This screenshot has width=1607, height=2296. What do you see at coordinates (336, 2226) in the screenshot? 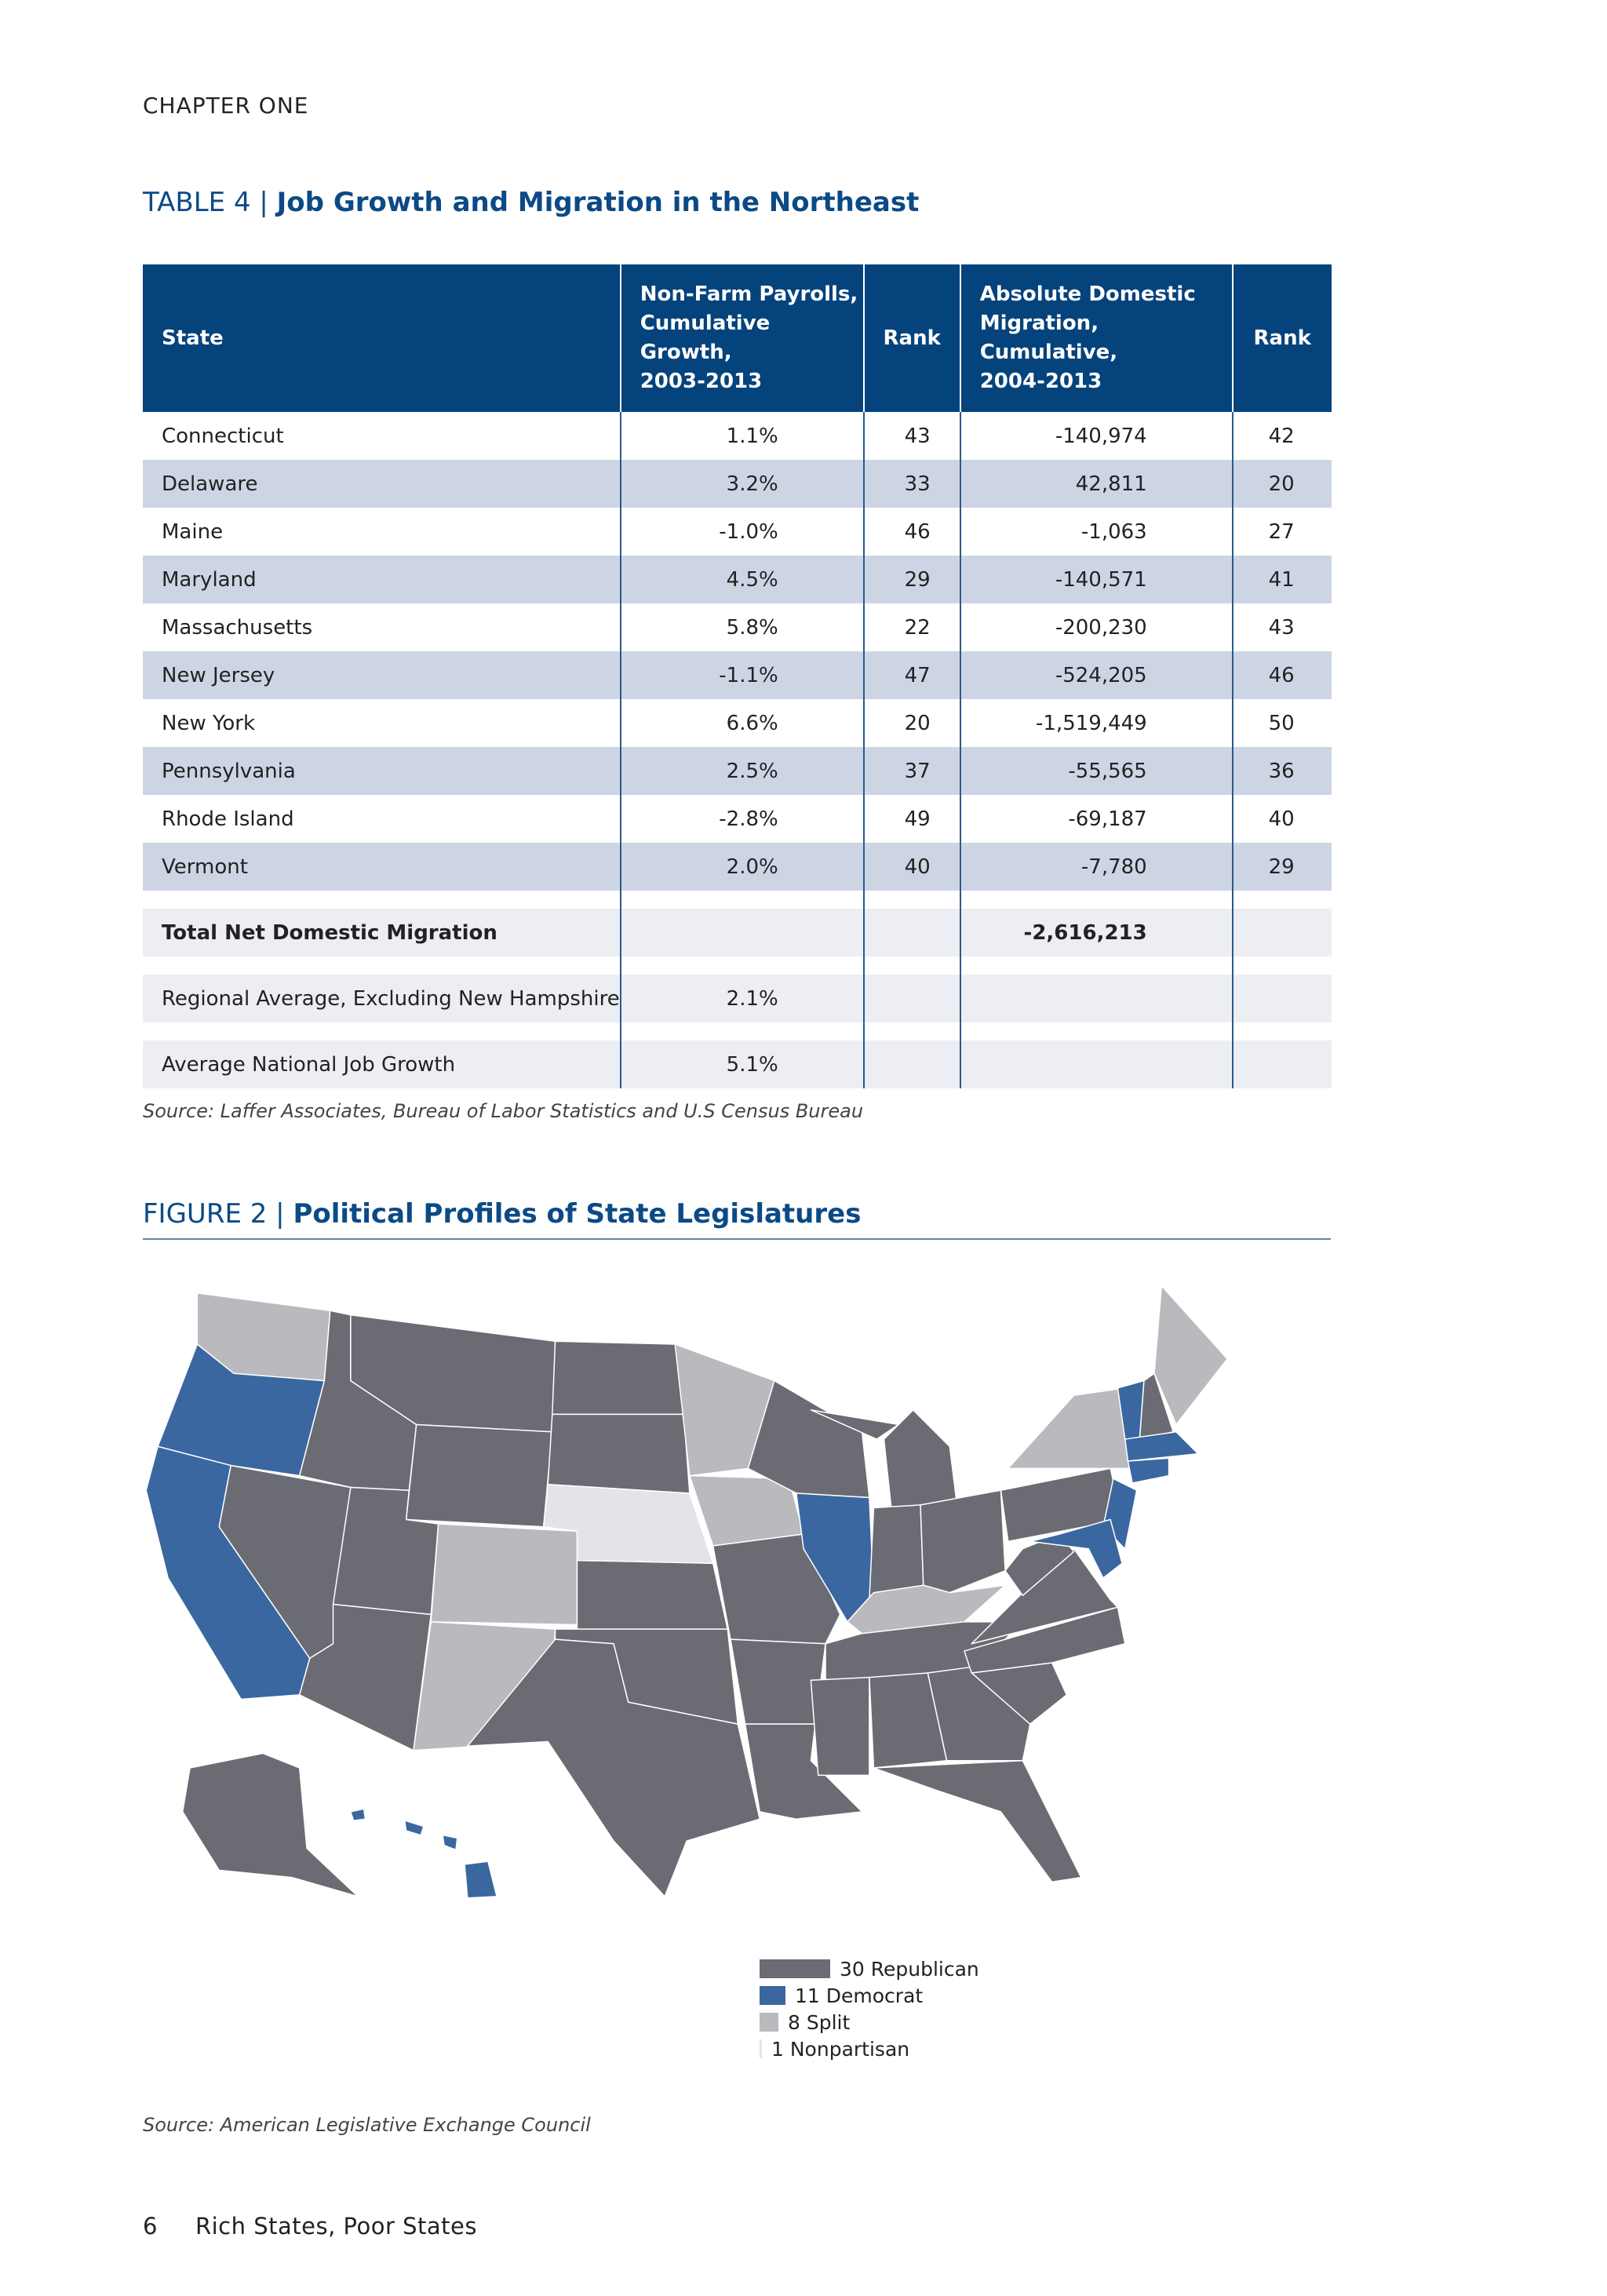
I see `publication-title: Rich States, Poor States` at bounding box center [336, 2226].